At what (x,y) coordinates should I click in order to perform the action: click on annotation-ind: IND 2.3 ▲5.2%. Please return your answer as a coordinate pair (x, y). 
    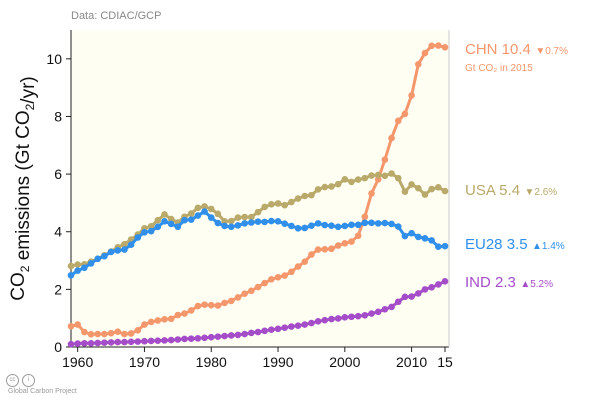
    Looking at the image, I should click on (509, 283).